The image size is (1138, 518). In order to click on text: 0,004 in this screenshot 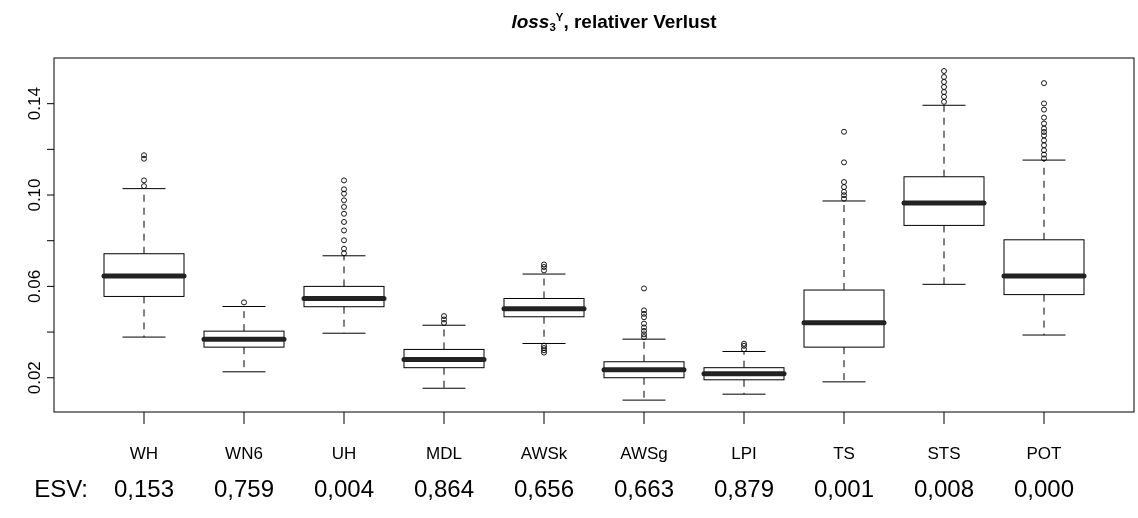, I will do `click(344, 488)`.